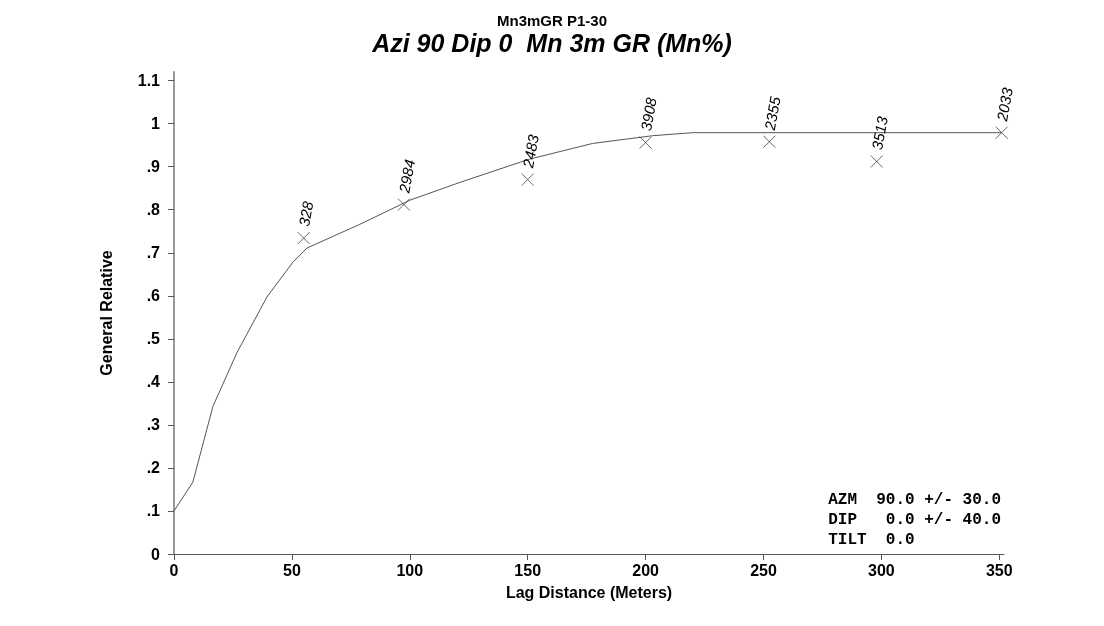 The height and width of the screenshot is (626, 1104). I want to click on y-tick-label: .6, so click(153, 296).